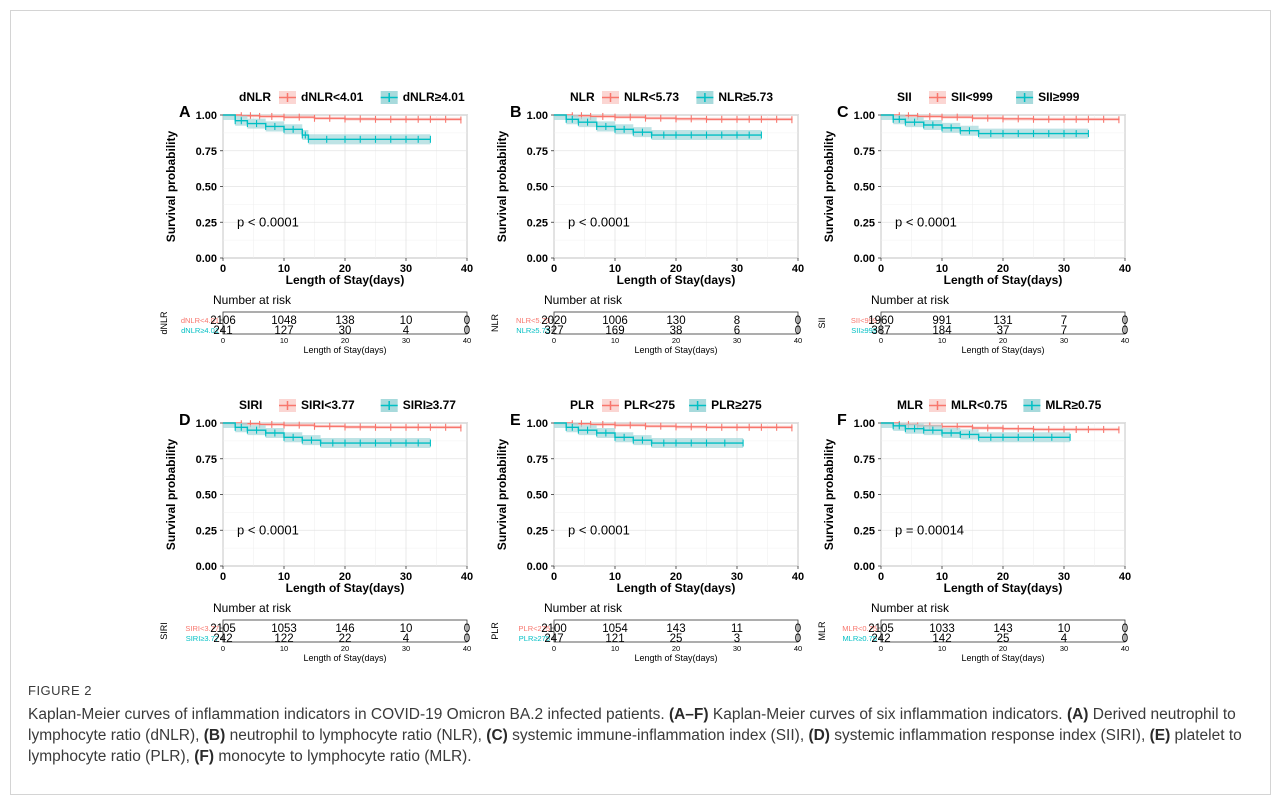 Image resolution: width=1281 pixels, height=805 pixels. Describe the element at coordinates (904, 97) in the screenshot. I see `legend-title: SII` at that location.